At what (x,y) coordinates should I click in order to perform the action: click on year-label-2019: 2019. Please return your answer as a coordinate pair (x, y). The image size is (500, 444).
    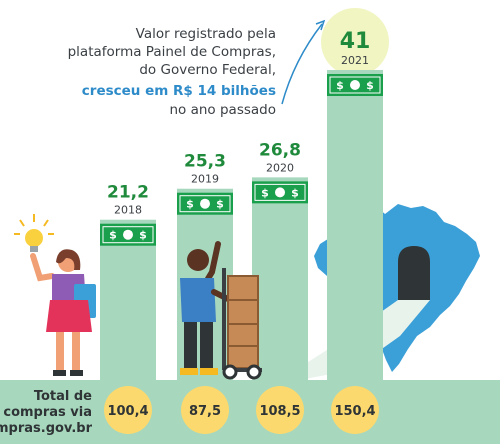
    Looking at the image, I should click on (205, 179).